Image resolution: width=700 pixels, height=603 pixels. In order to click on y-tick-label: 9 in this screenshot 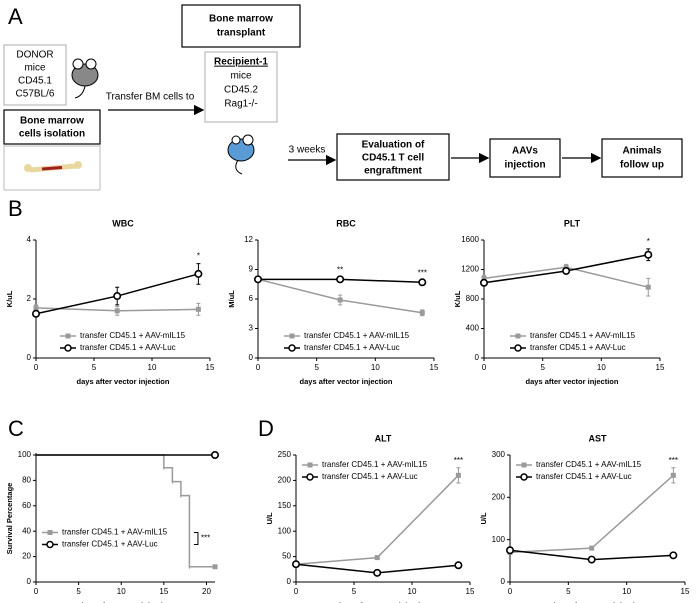, I will do `click(251, 269)`.